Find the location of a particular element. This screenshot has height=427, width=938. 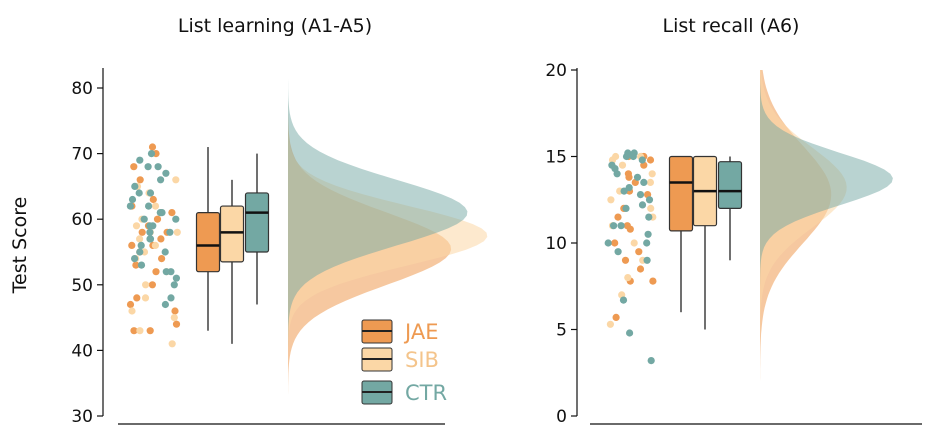

y-tick-label: 5 is located at coordinates (561, 331).